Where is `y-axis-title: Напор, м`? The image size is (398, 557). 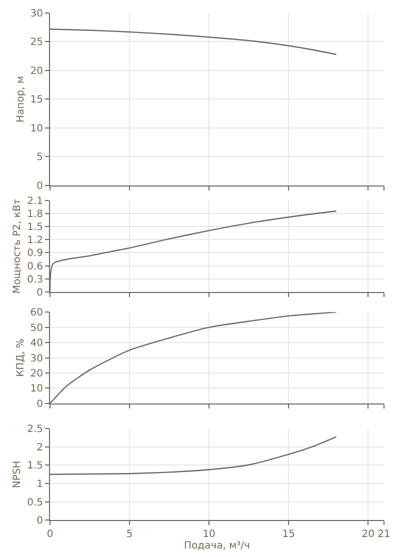
y-axis-title: Напор, м is located at coordinates (20, 99).